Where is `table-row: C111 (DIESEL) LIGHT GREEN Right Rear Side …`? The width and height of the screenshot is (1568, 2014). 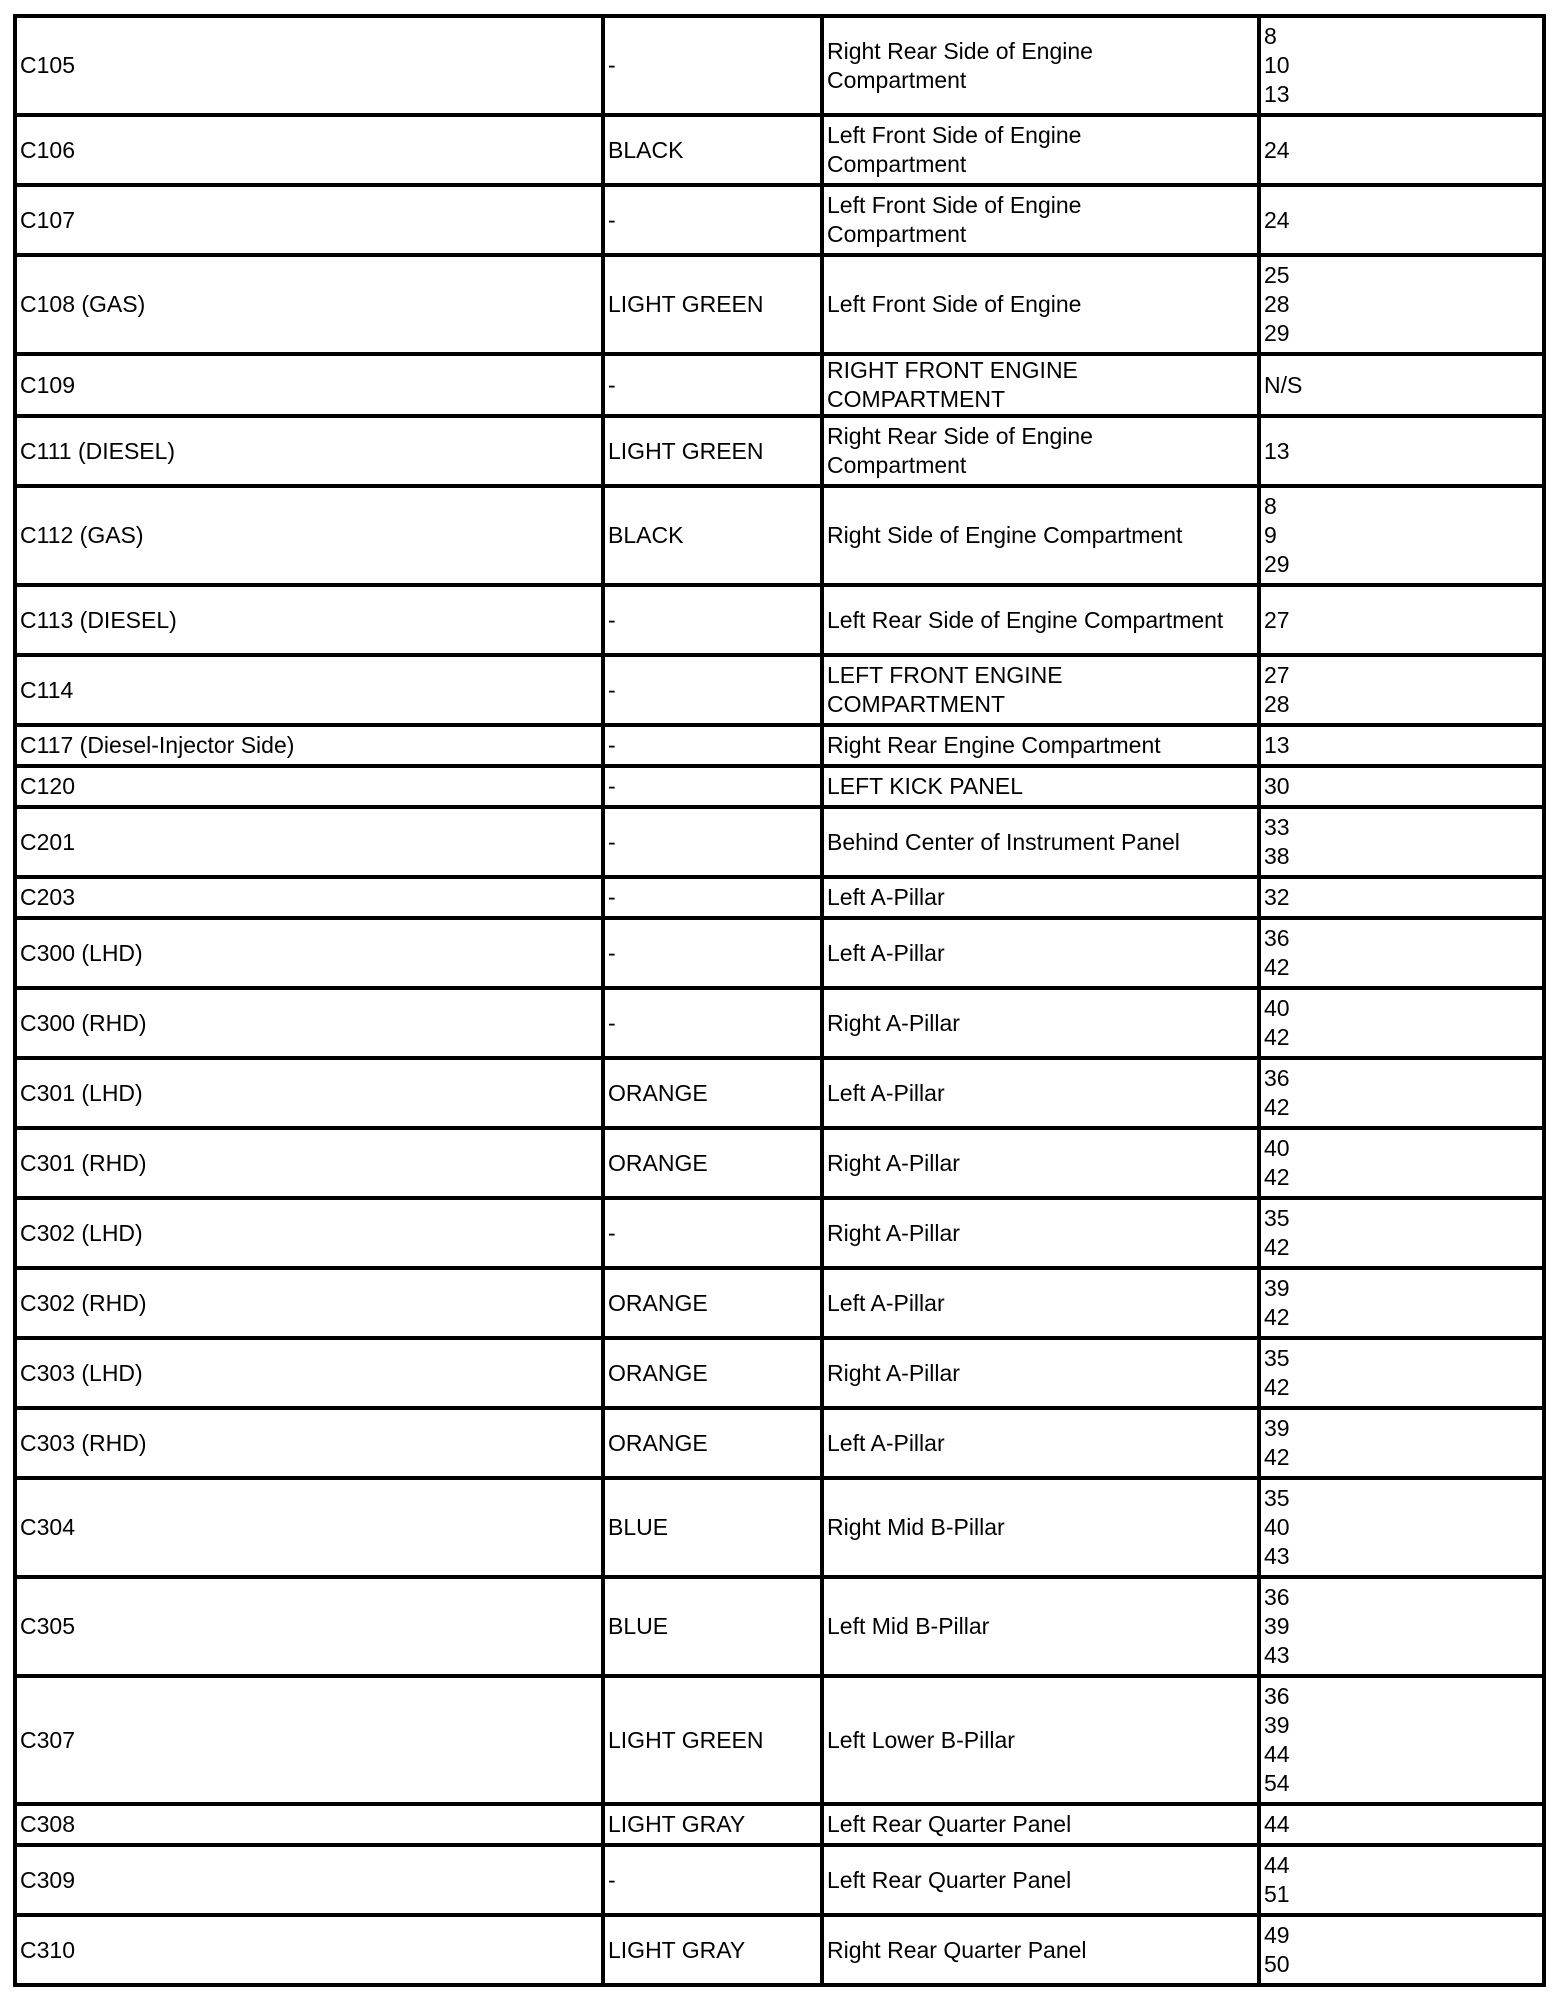
table-row: C111 (DIESEL) LIGHT GREEN Right Rear Side … is located at coordinates (779, 451).